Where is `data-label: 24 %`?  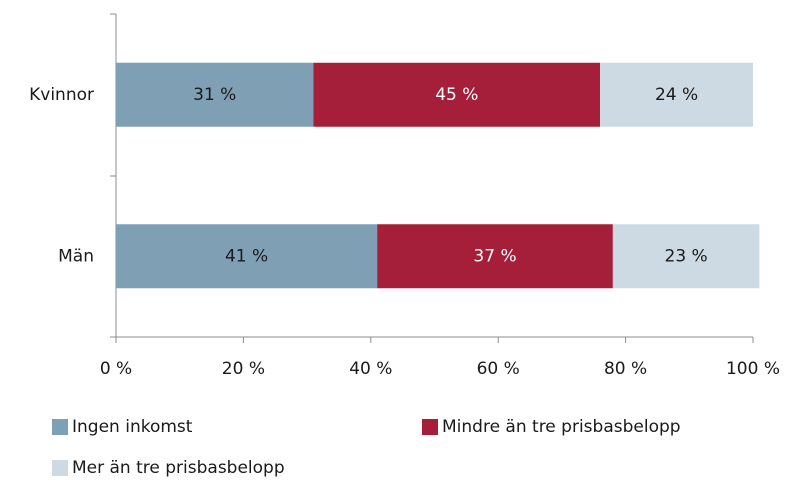 data-label: 24 % is located at coordinates (676, 95).